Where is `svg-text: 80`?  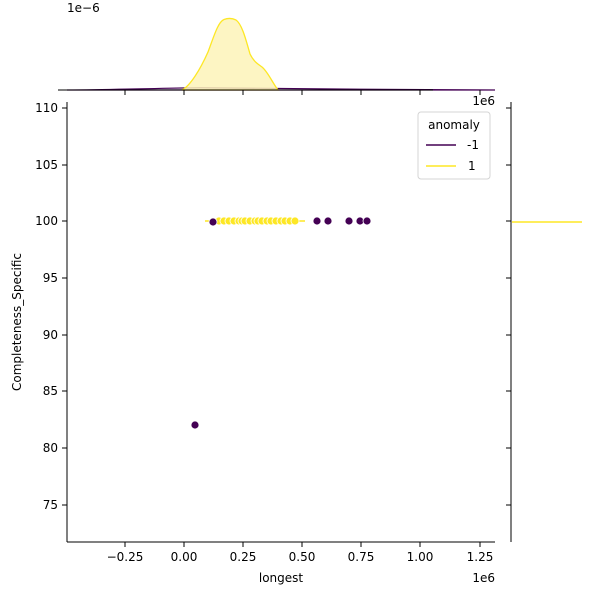 svg-text: 80 is located at coordinates (50, 448).